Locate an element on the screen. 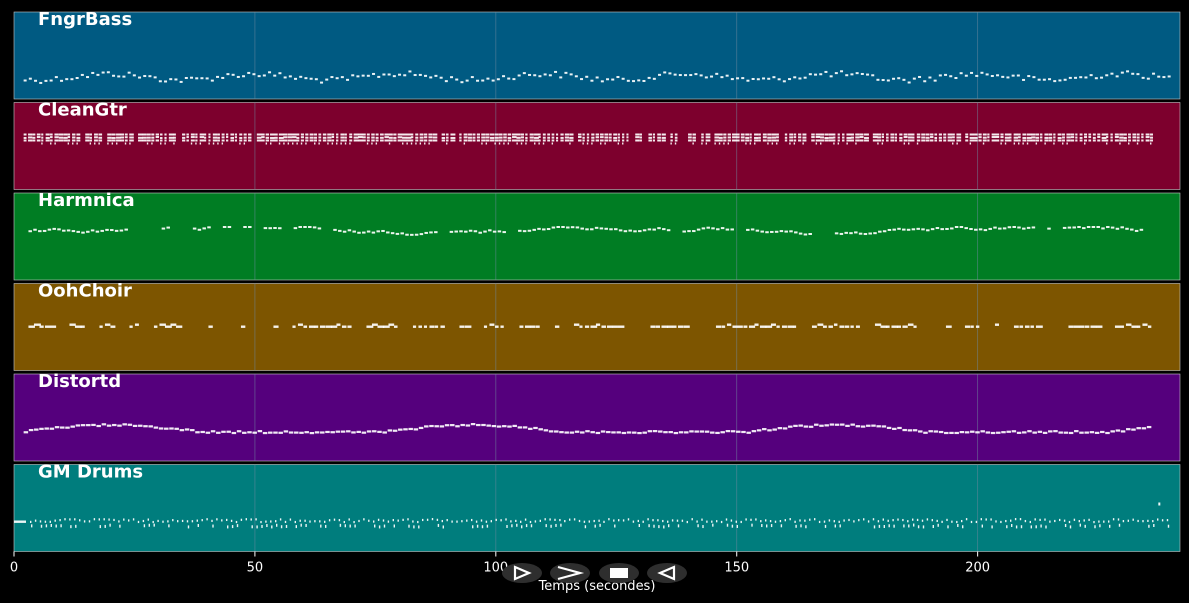 Image resolution: width=1189 pixels, height=603 pixels. back-button is located at coordinates (667, 573).